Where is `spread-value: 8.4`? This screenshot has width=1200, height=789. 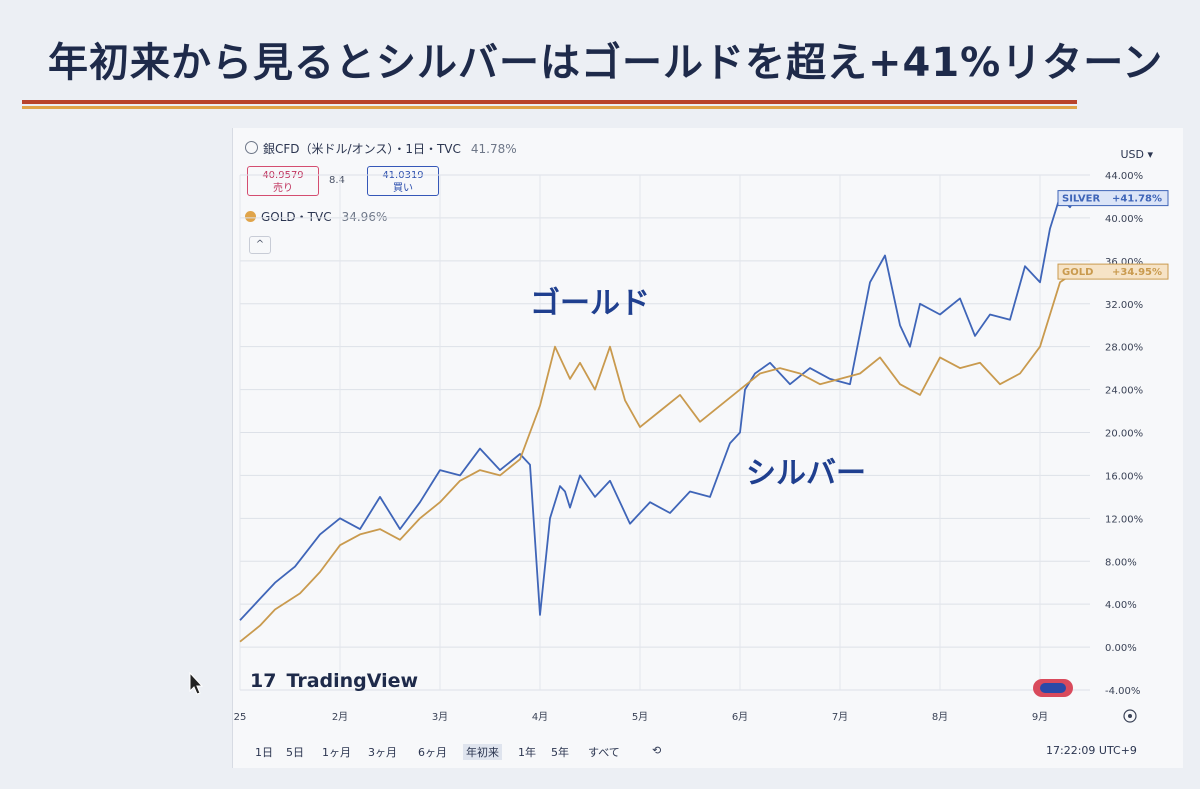
spread-value: 8.4 is located at coordinates (337, 180).